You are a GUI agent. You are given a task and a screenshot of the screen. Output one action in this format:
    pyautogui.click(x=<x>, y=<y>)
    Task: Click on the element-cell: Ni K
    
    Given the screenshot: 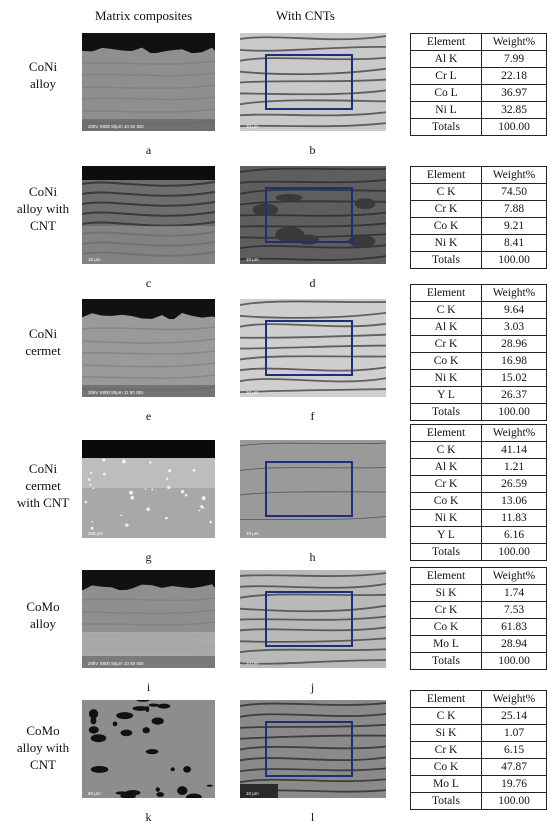 What is the action you would take?
    pyautogui.click(x=446, y=378)
    